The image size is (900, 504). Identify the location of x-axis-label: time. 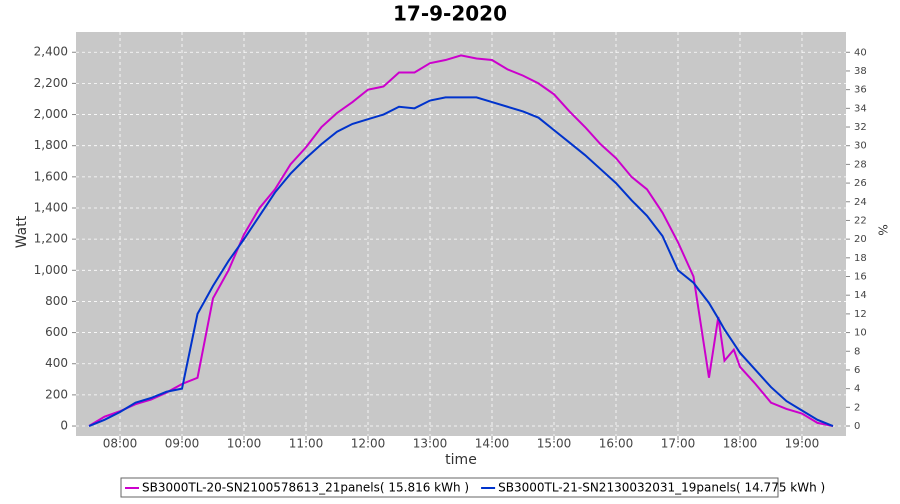
(461, 460).